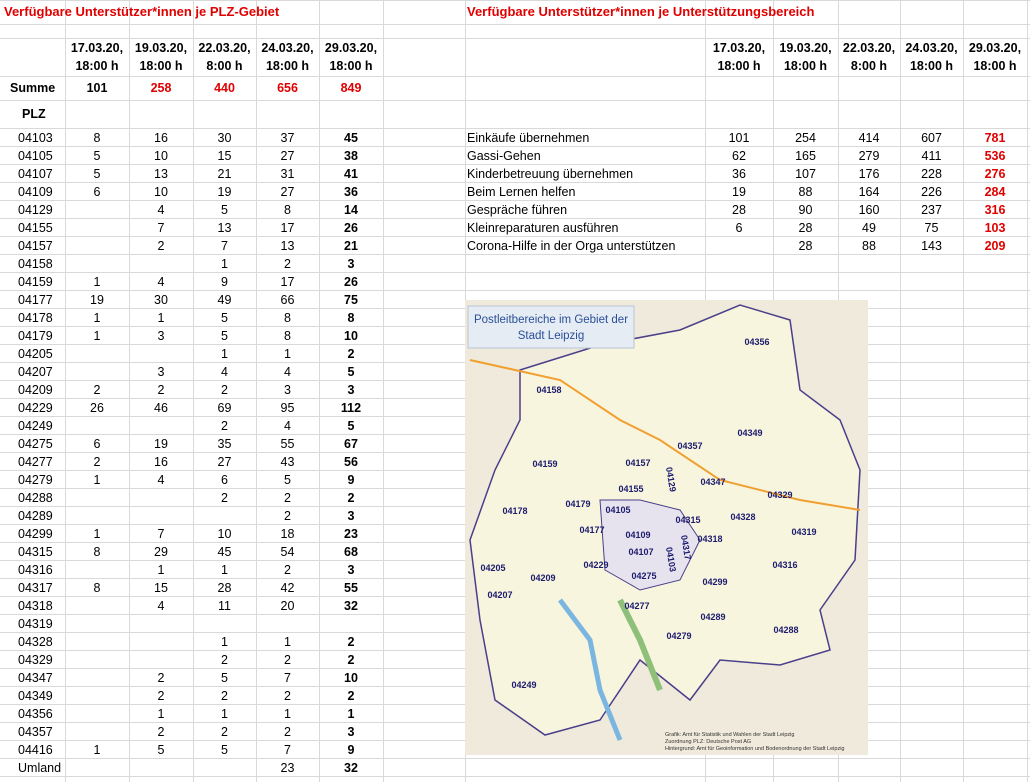  What do you see at coordinates (161, 336) in the screenshot?
I see `cell-value: 3` at bounding box center [161, 336].